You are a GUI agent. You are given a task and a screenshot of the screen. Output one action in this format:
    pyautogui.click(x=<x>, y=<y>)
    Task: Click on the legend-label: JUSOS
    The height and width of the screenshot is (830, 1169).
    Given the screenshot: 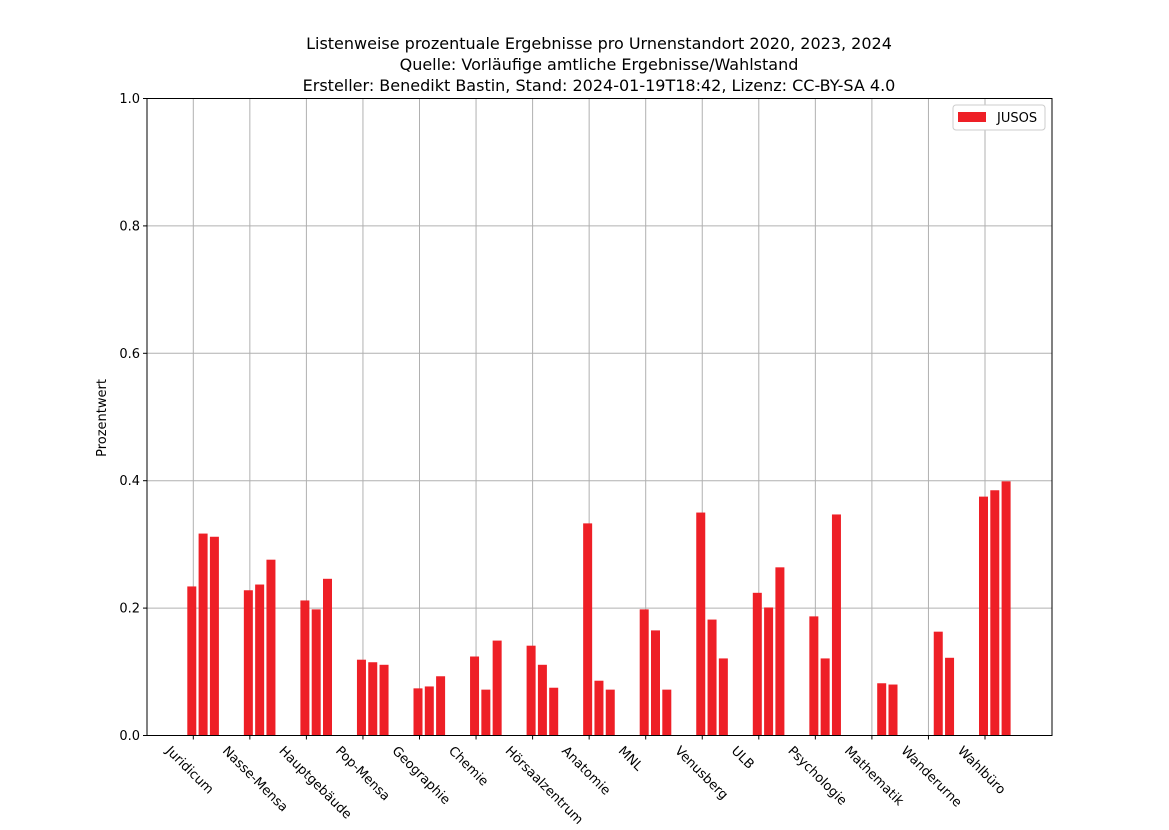 What is the action you would take?
    pyautogui.click(x=1016, y=118)
    